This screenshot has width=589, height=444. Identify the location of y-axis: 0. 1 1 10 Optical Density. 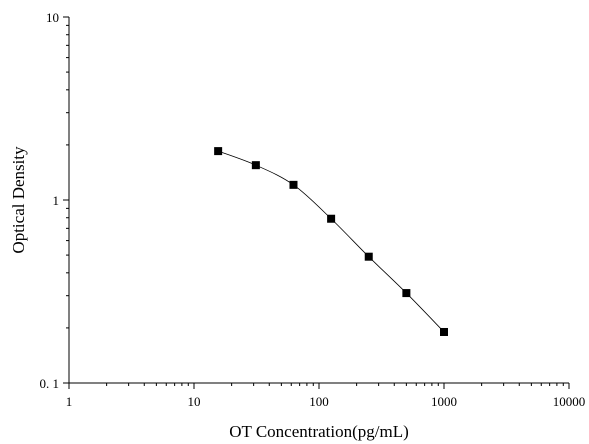
(39, 200).